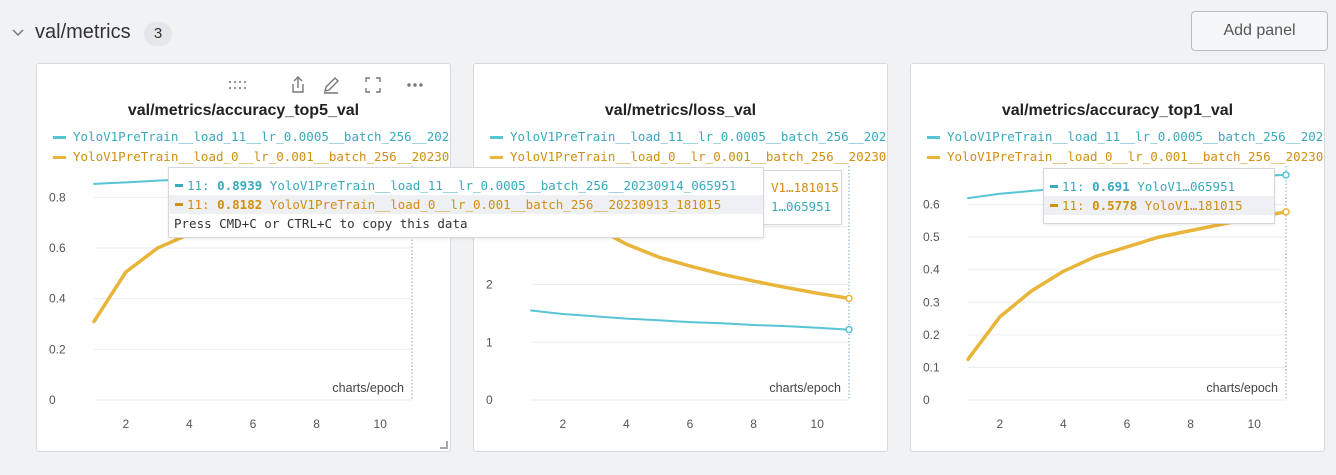 This screenshot has width=1336, height=475. I want to click on tooltip-run-name: YoloV1…065951, so click(1186, 186).